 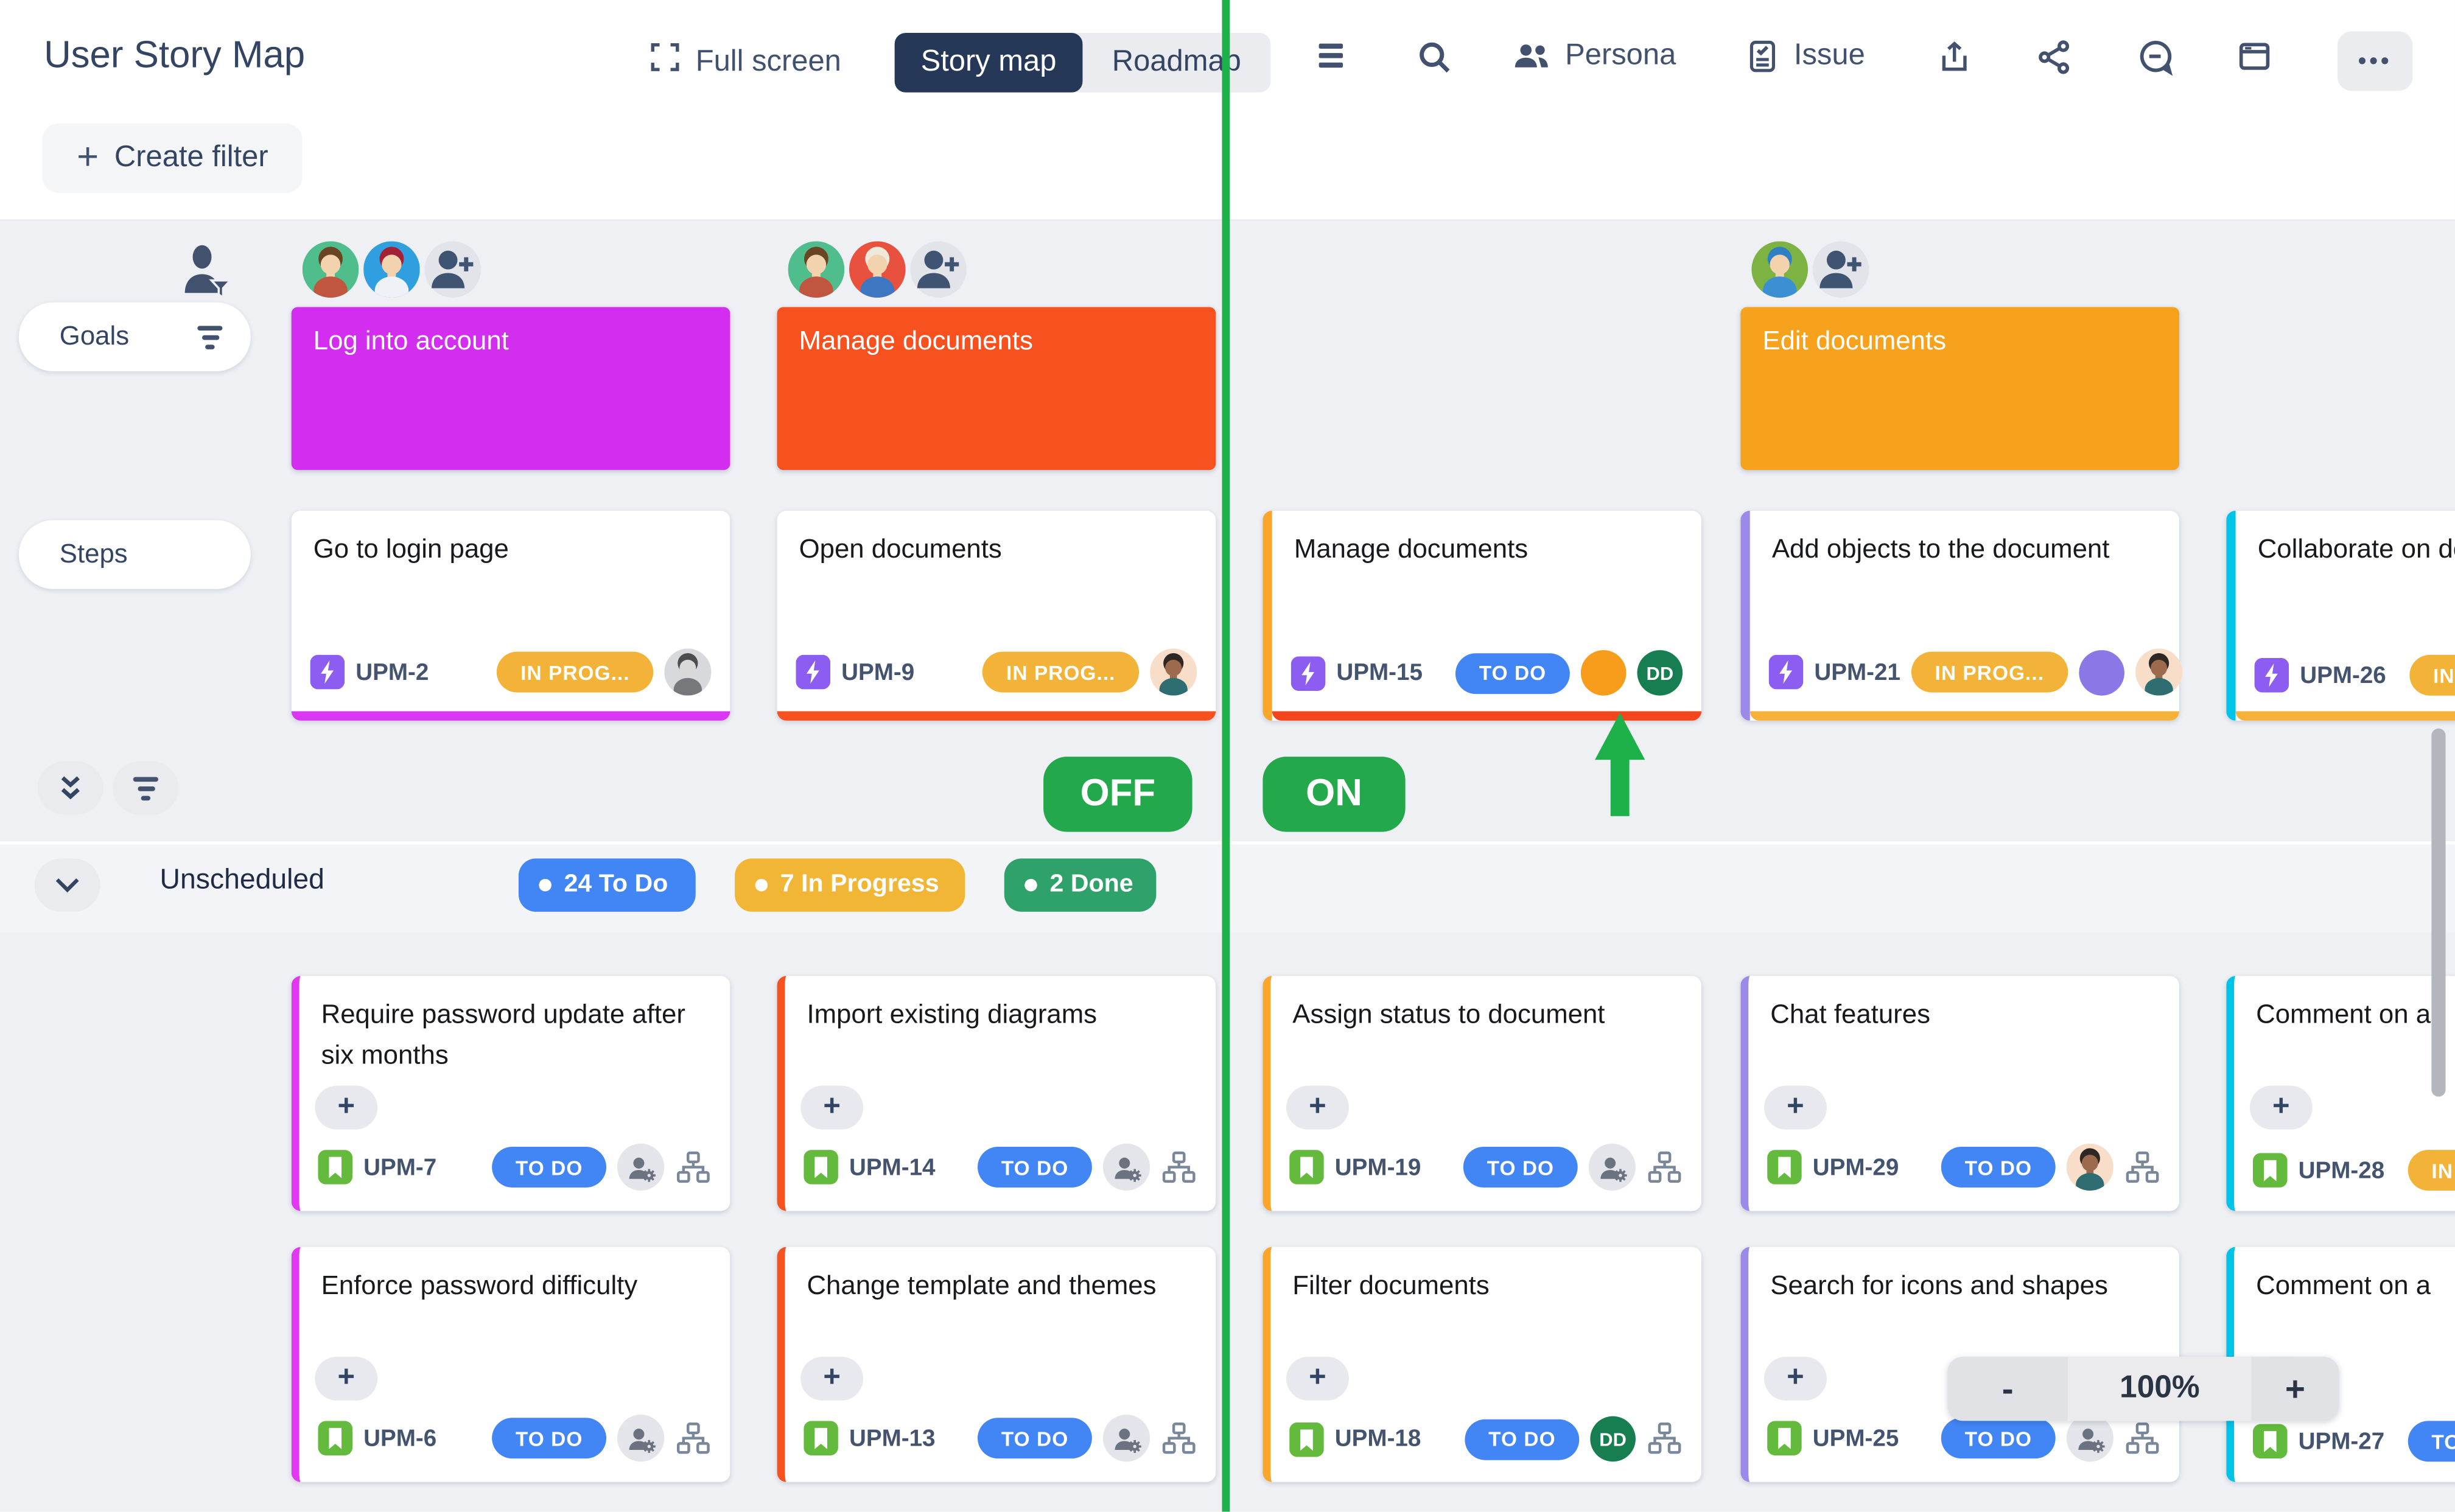 What do you see at coordinates (1080, 885) in the screenshot?
I see `done-count-badge: 2 Done` at bounding box center [1080, 885].